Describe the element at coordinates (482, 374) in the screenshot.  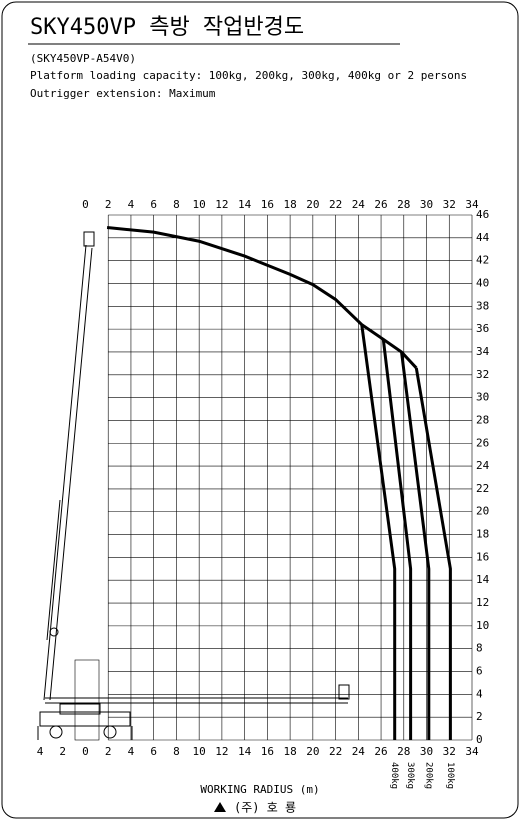
I see `y-tick-label: 32` at that location.